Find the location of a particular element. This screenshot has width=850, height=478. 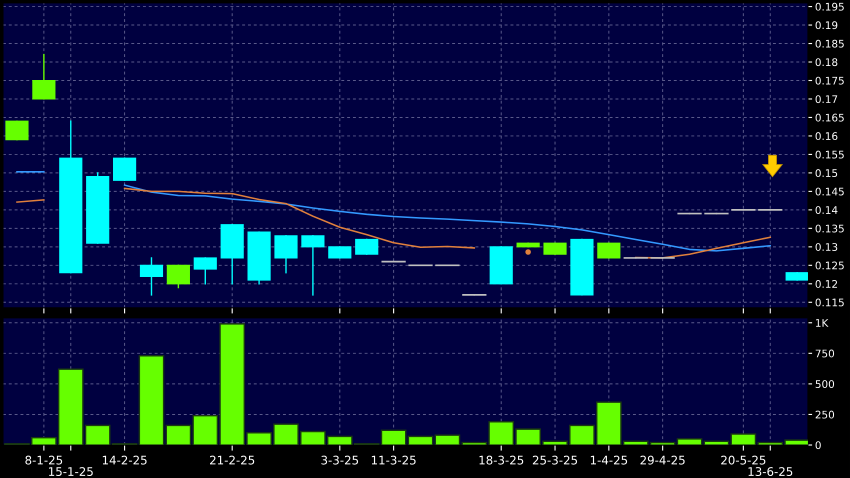

y-tick-label: 0 is located at coordinates (818, 445).